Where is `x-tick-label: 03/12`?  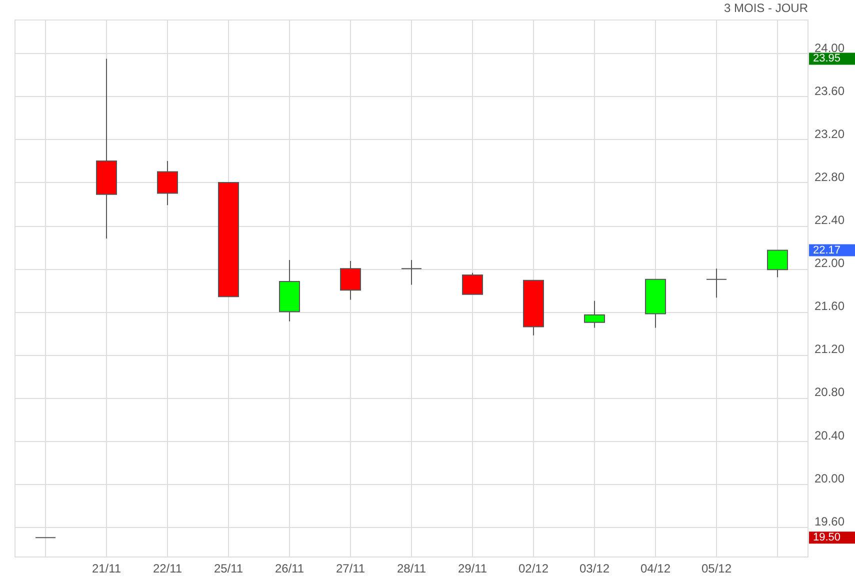
x-tick-label: 03/12 is located at coordinates (594, 569).